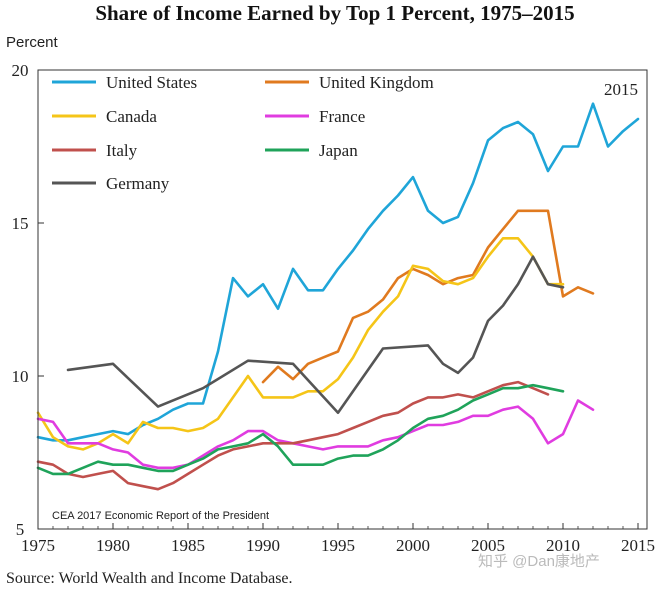  What do you see at coordinates (563, 545) in the screenshot?
I see `x-tick-label: 2010` at bounding box center [563, 545].